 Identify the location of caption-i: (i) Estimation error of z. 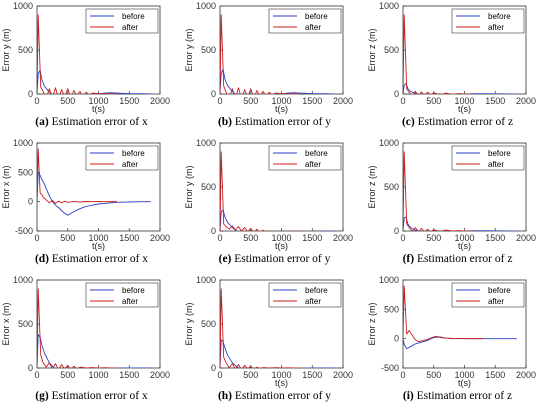
(457, 396).